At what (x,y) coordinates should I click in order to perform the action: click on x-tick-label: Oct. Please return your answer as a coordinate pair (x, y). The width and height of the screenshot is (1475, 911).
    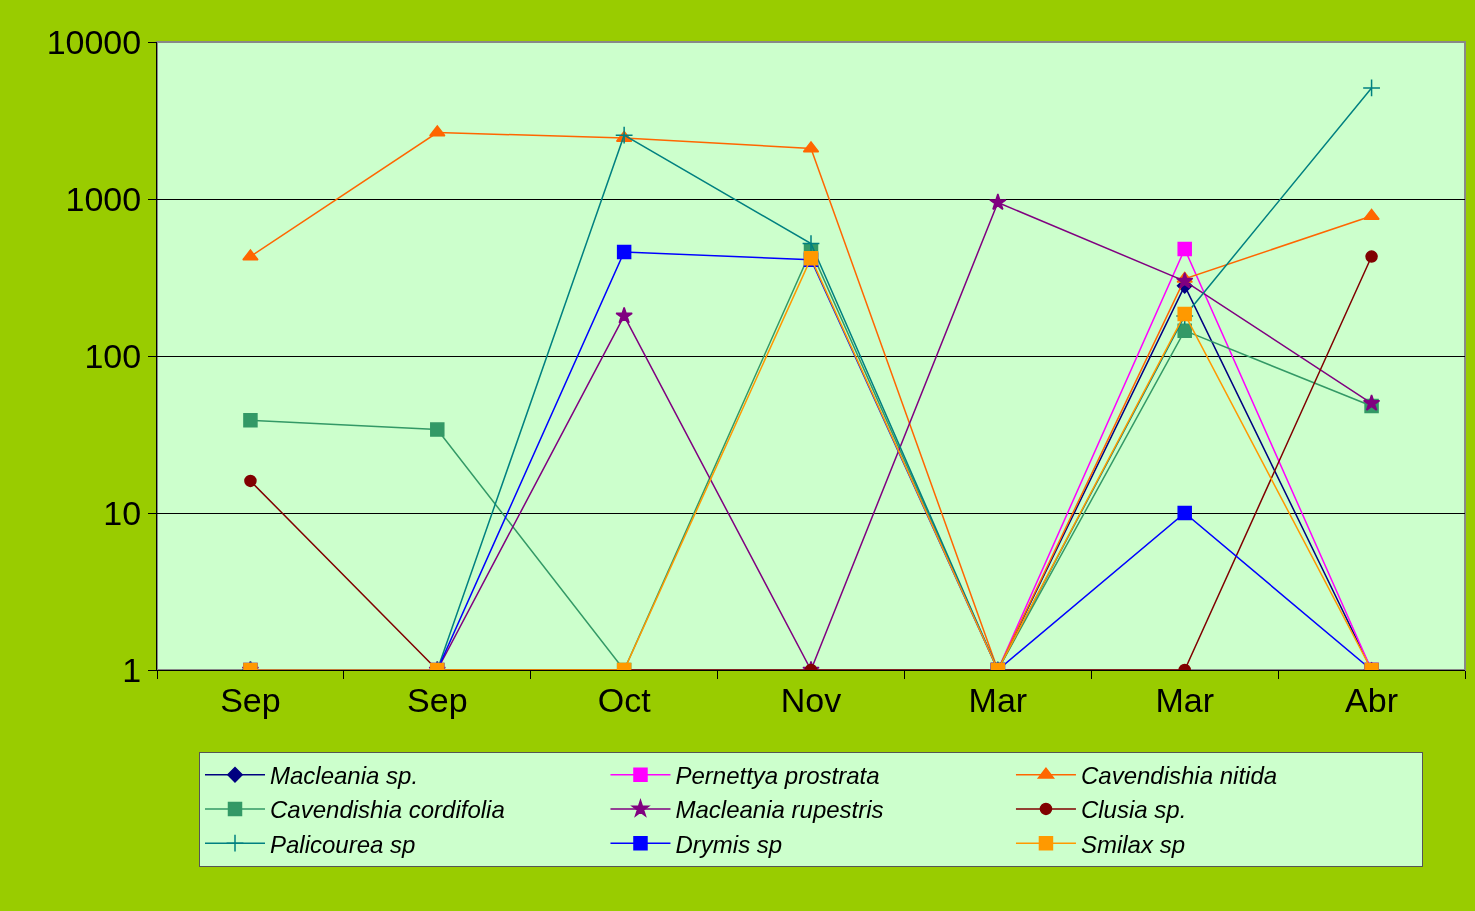
    Looking at the image, I should click on (624, 699).